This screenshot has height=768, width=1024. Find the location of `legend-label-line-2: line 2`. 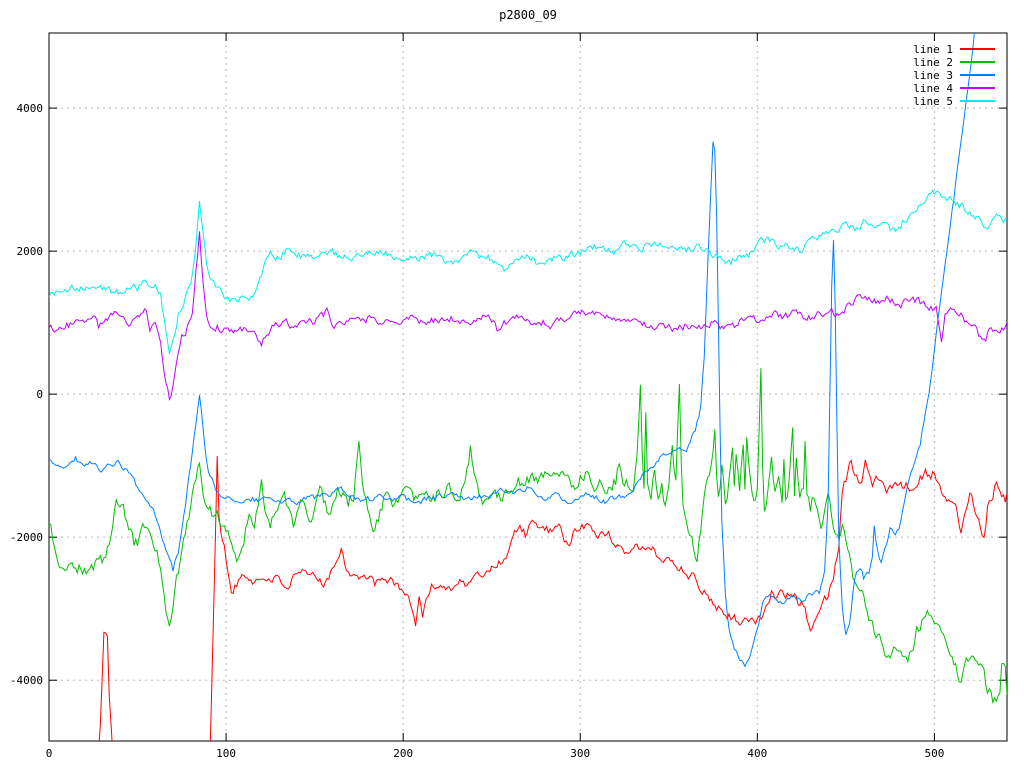

legend-label-line-2: line 2 is located at coordinates (933, 62).